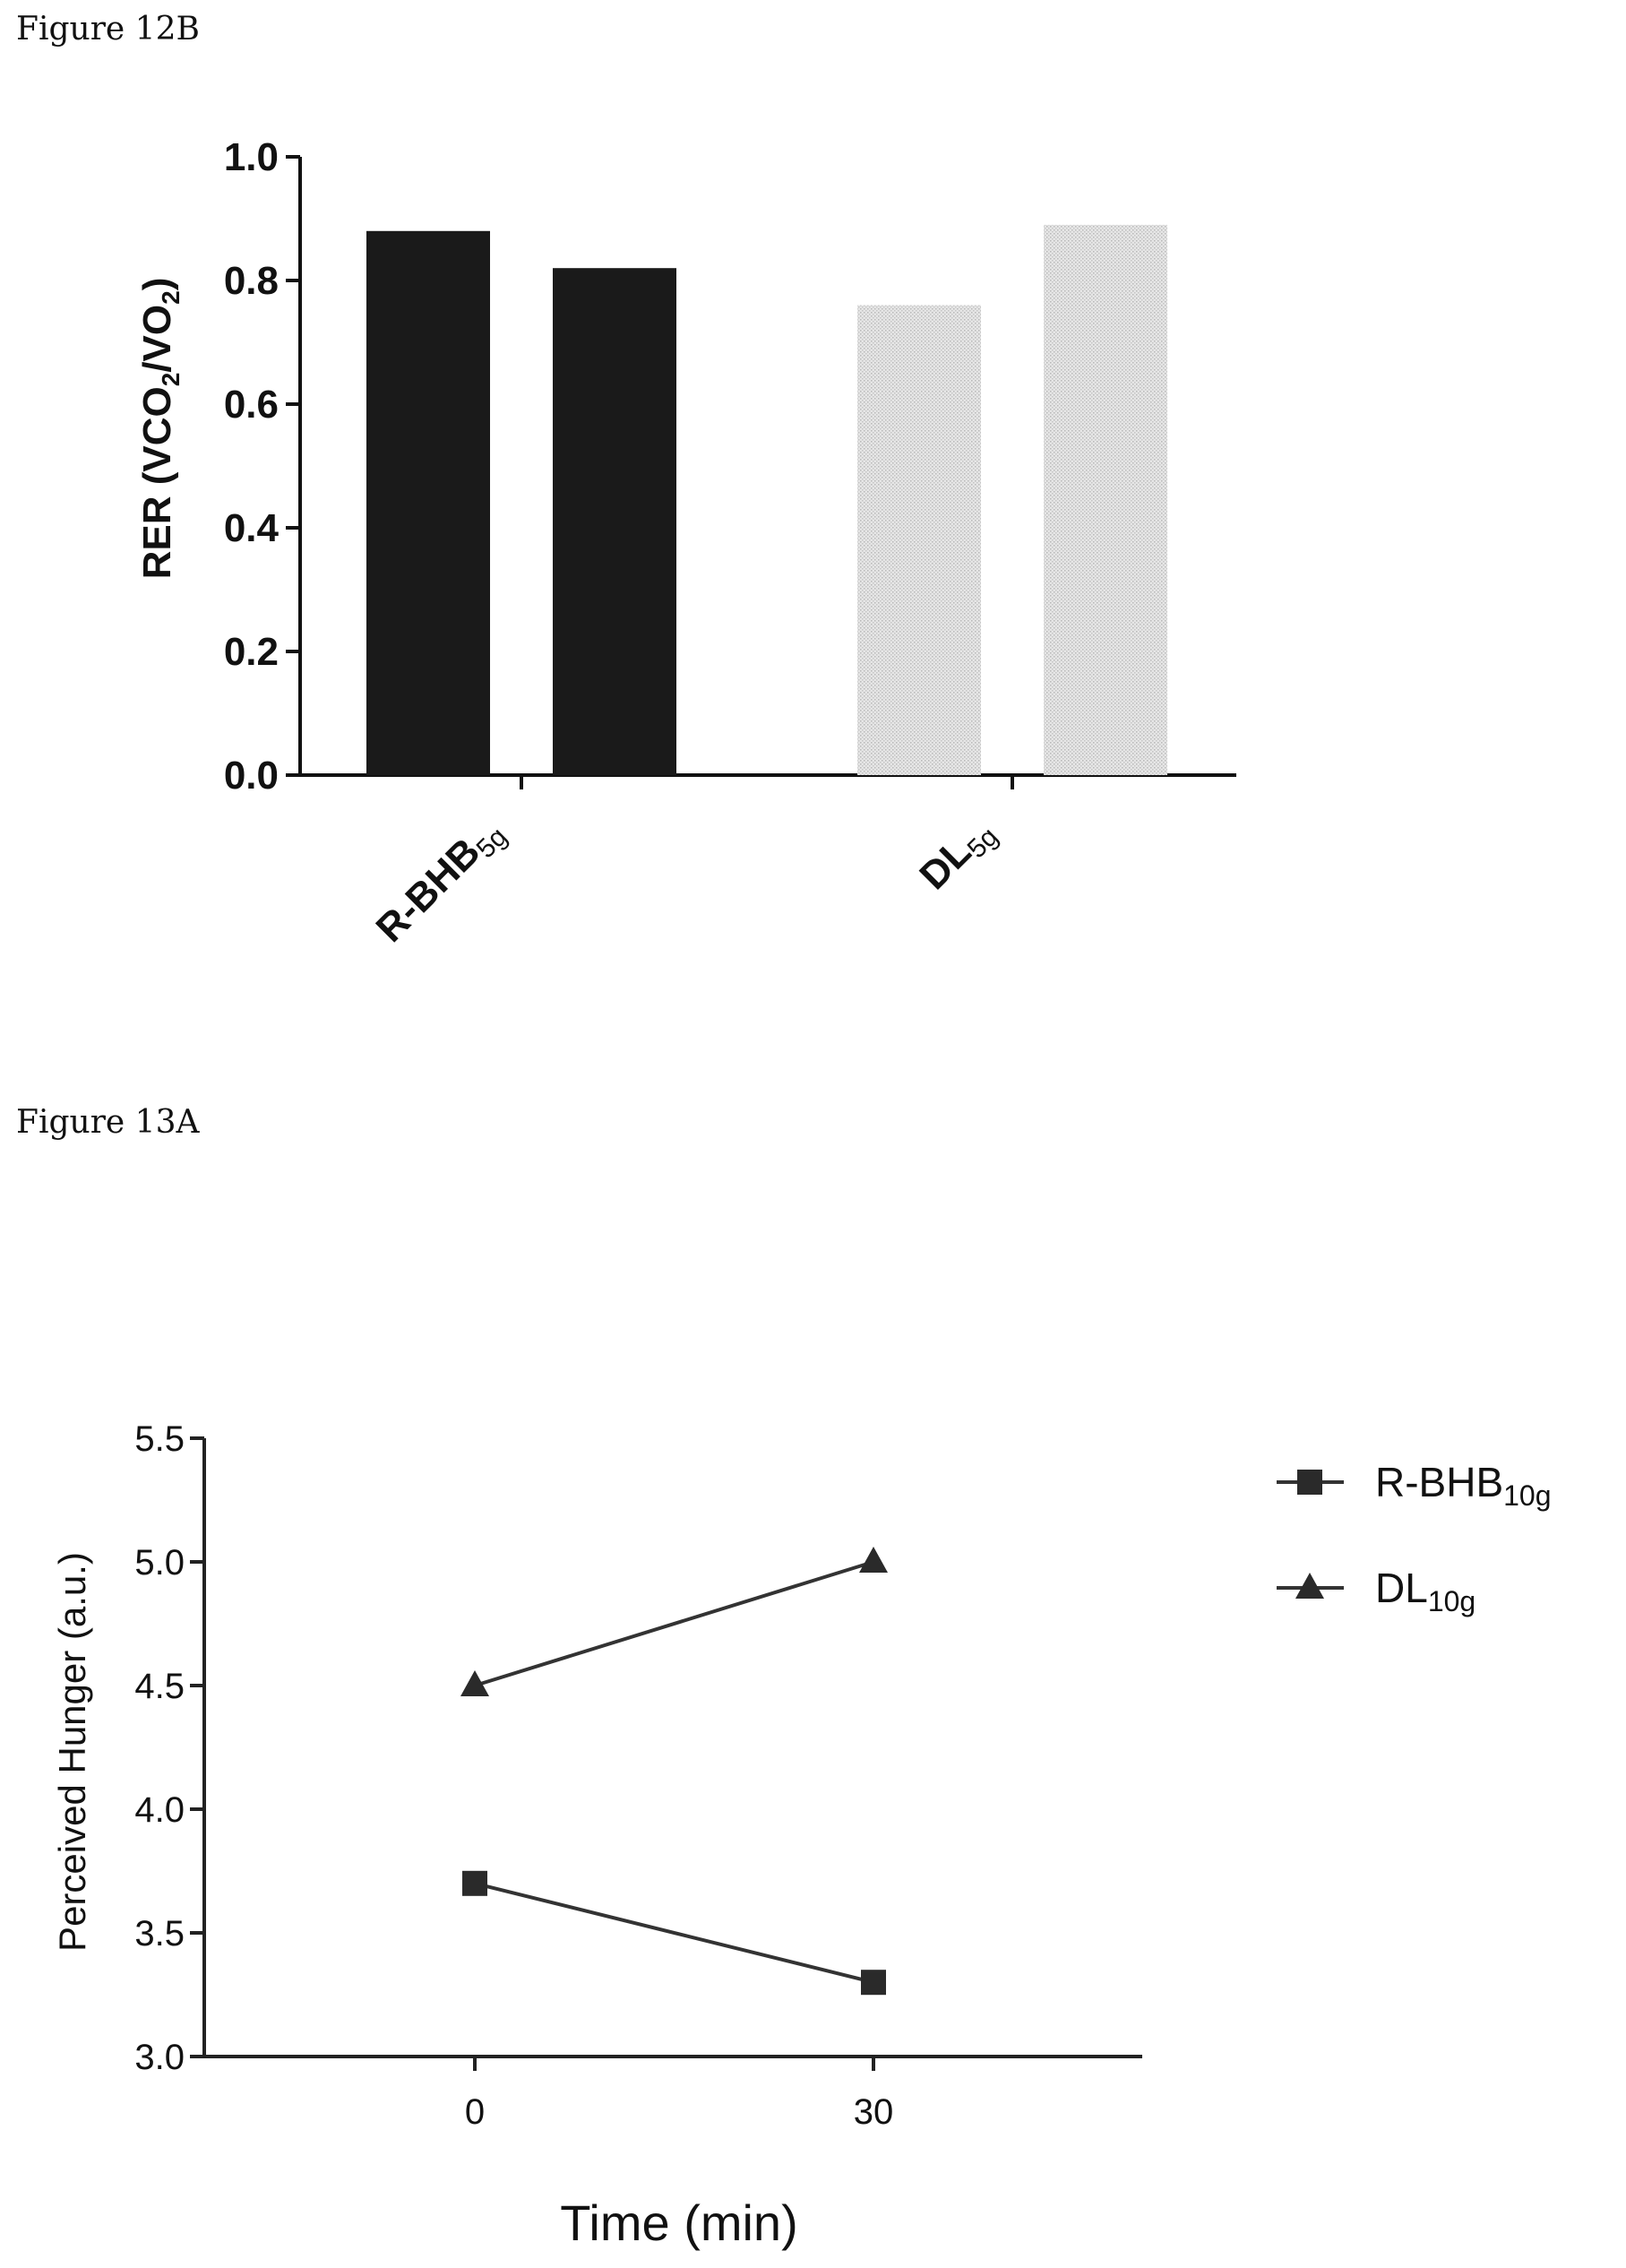  I want to click on figure-label-12b: Figure 12B, so click(108, 29).